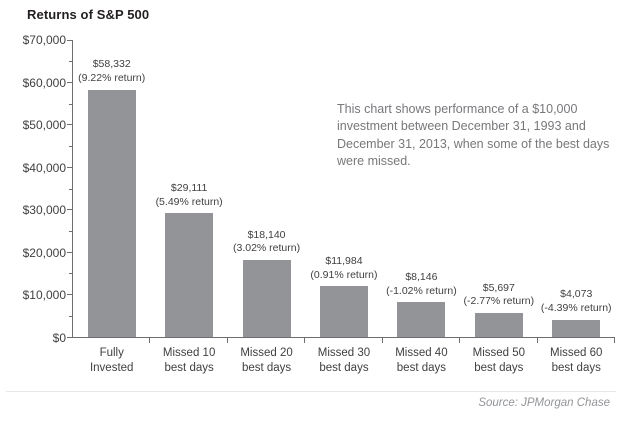 The image size is (622, 425). I want to click on bar-return-label: (5.49% return), so click(189, 201).